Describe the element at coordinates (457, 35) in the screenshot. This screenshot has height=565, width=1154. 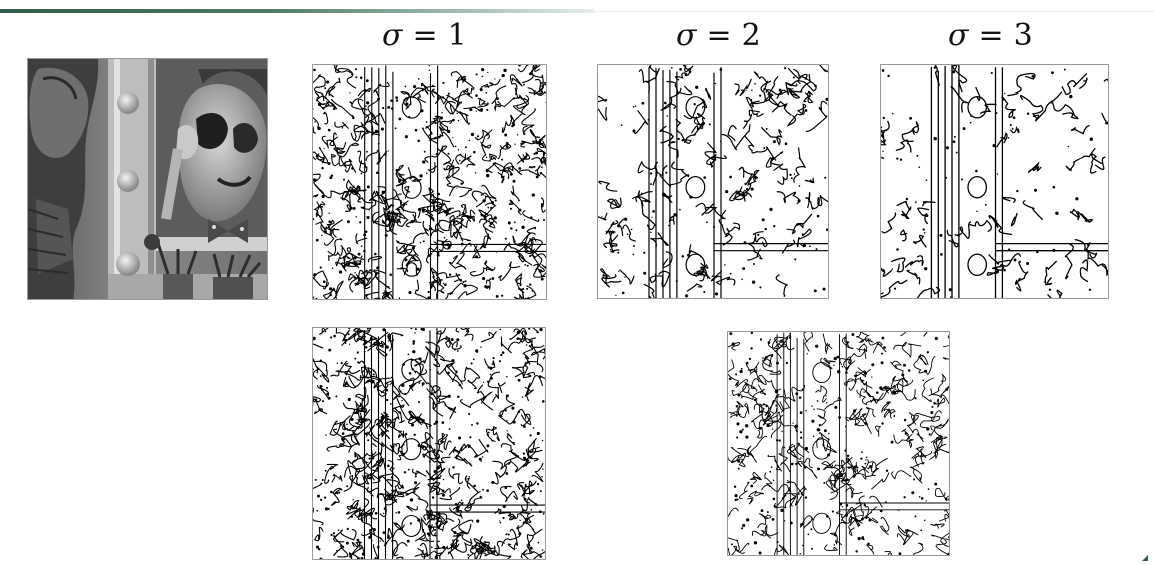
I see `sigma-value: 1` at that location.